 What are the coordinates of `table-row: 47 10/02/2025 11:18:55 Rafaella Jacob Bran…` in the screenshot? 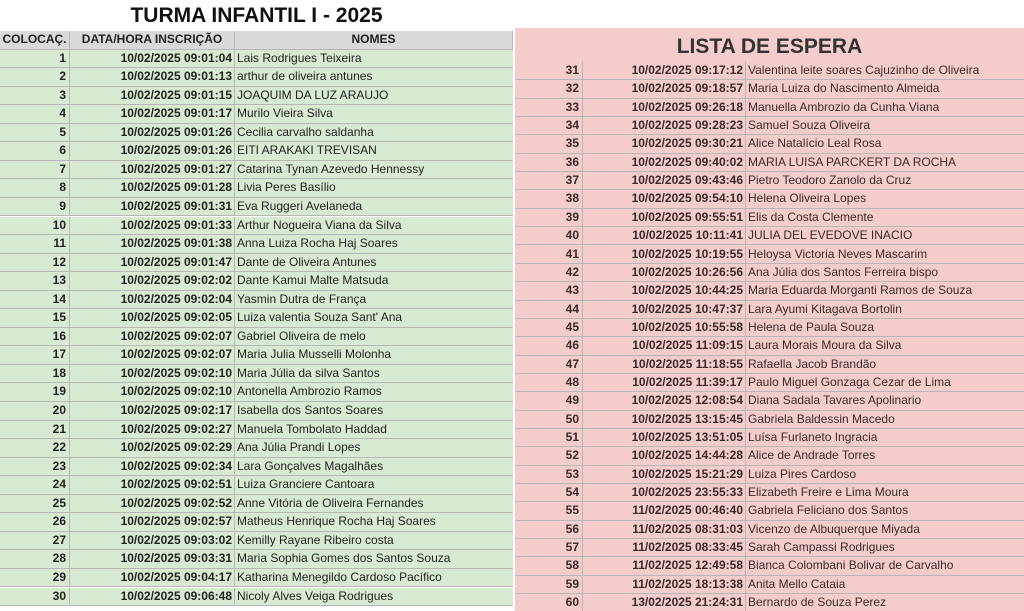 It's located at (769, 364).